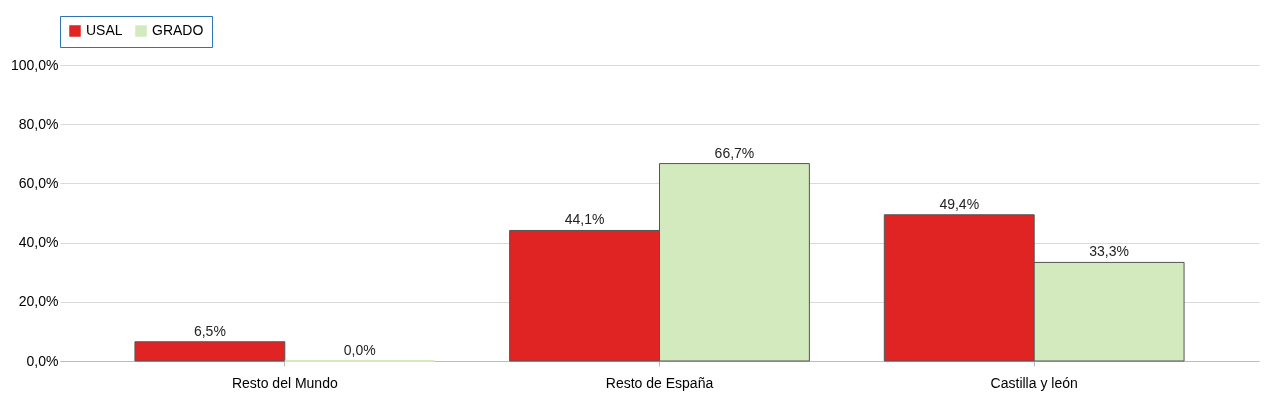 Image resolution: width=1279 pixels, height=400 pixels. What do you see at coordinates (659, 382) in the screenshot?
I see `x-tick-label: Resto de España` at bounding box center [659, 382].